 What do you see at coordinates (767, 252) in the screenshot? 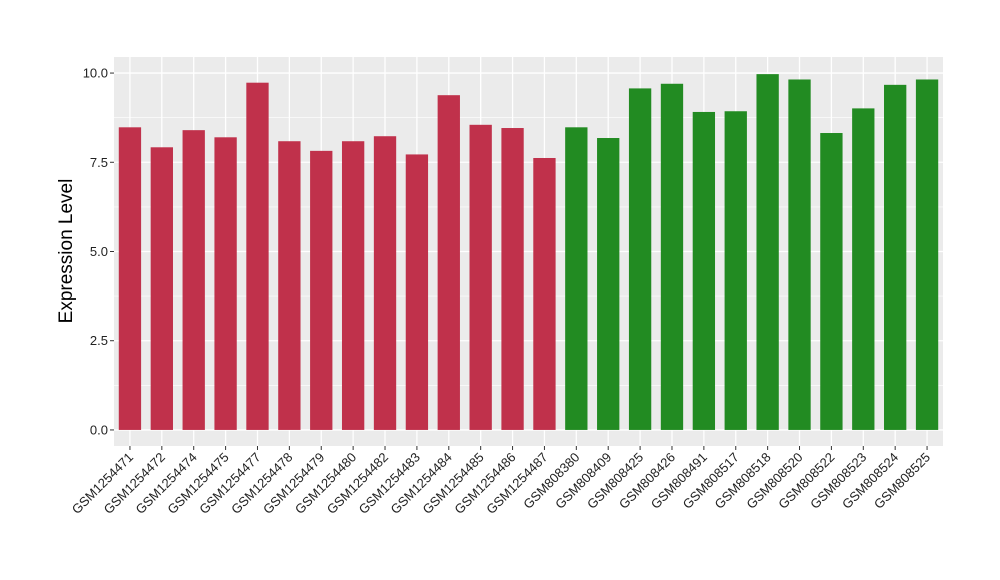
I see `bar-GSM808518` at bounding box center [767, 252].